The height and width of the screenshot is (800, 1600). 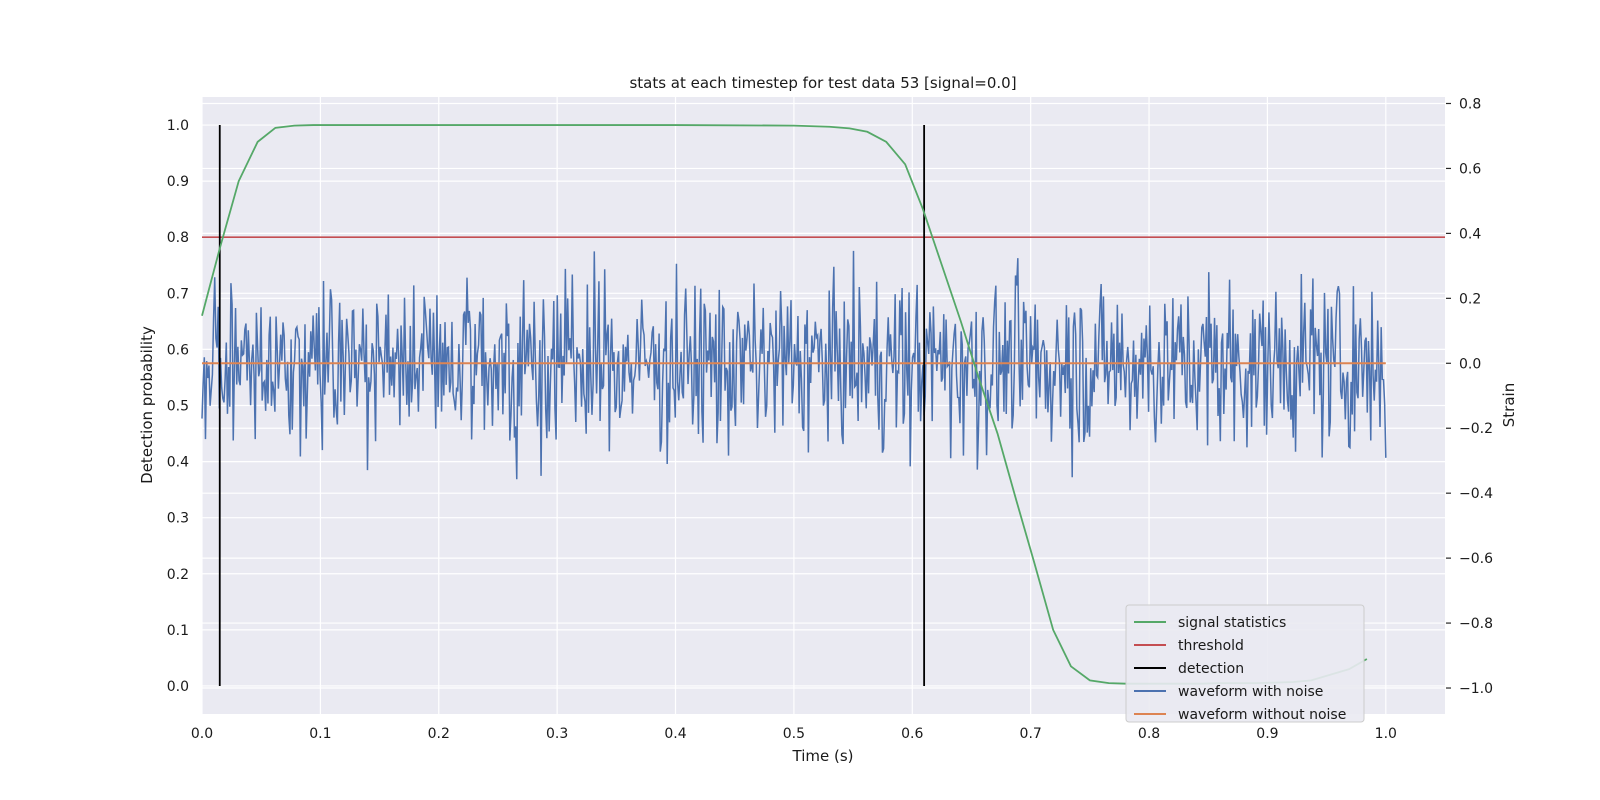 What do you see at coordinates (1469, 396) in the screenshot?
I see `right-axis-ticks: −1.0 −0.8 −0.6 −0.4 −0.2 0.0 0.2 0.4 0.6 0.8` at bounding box center [1469, 396].